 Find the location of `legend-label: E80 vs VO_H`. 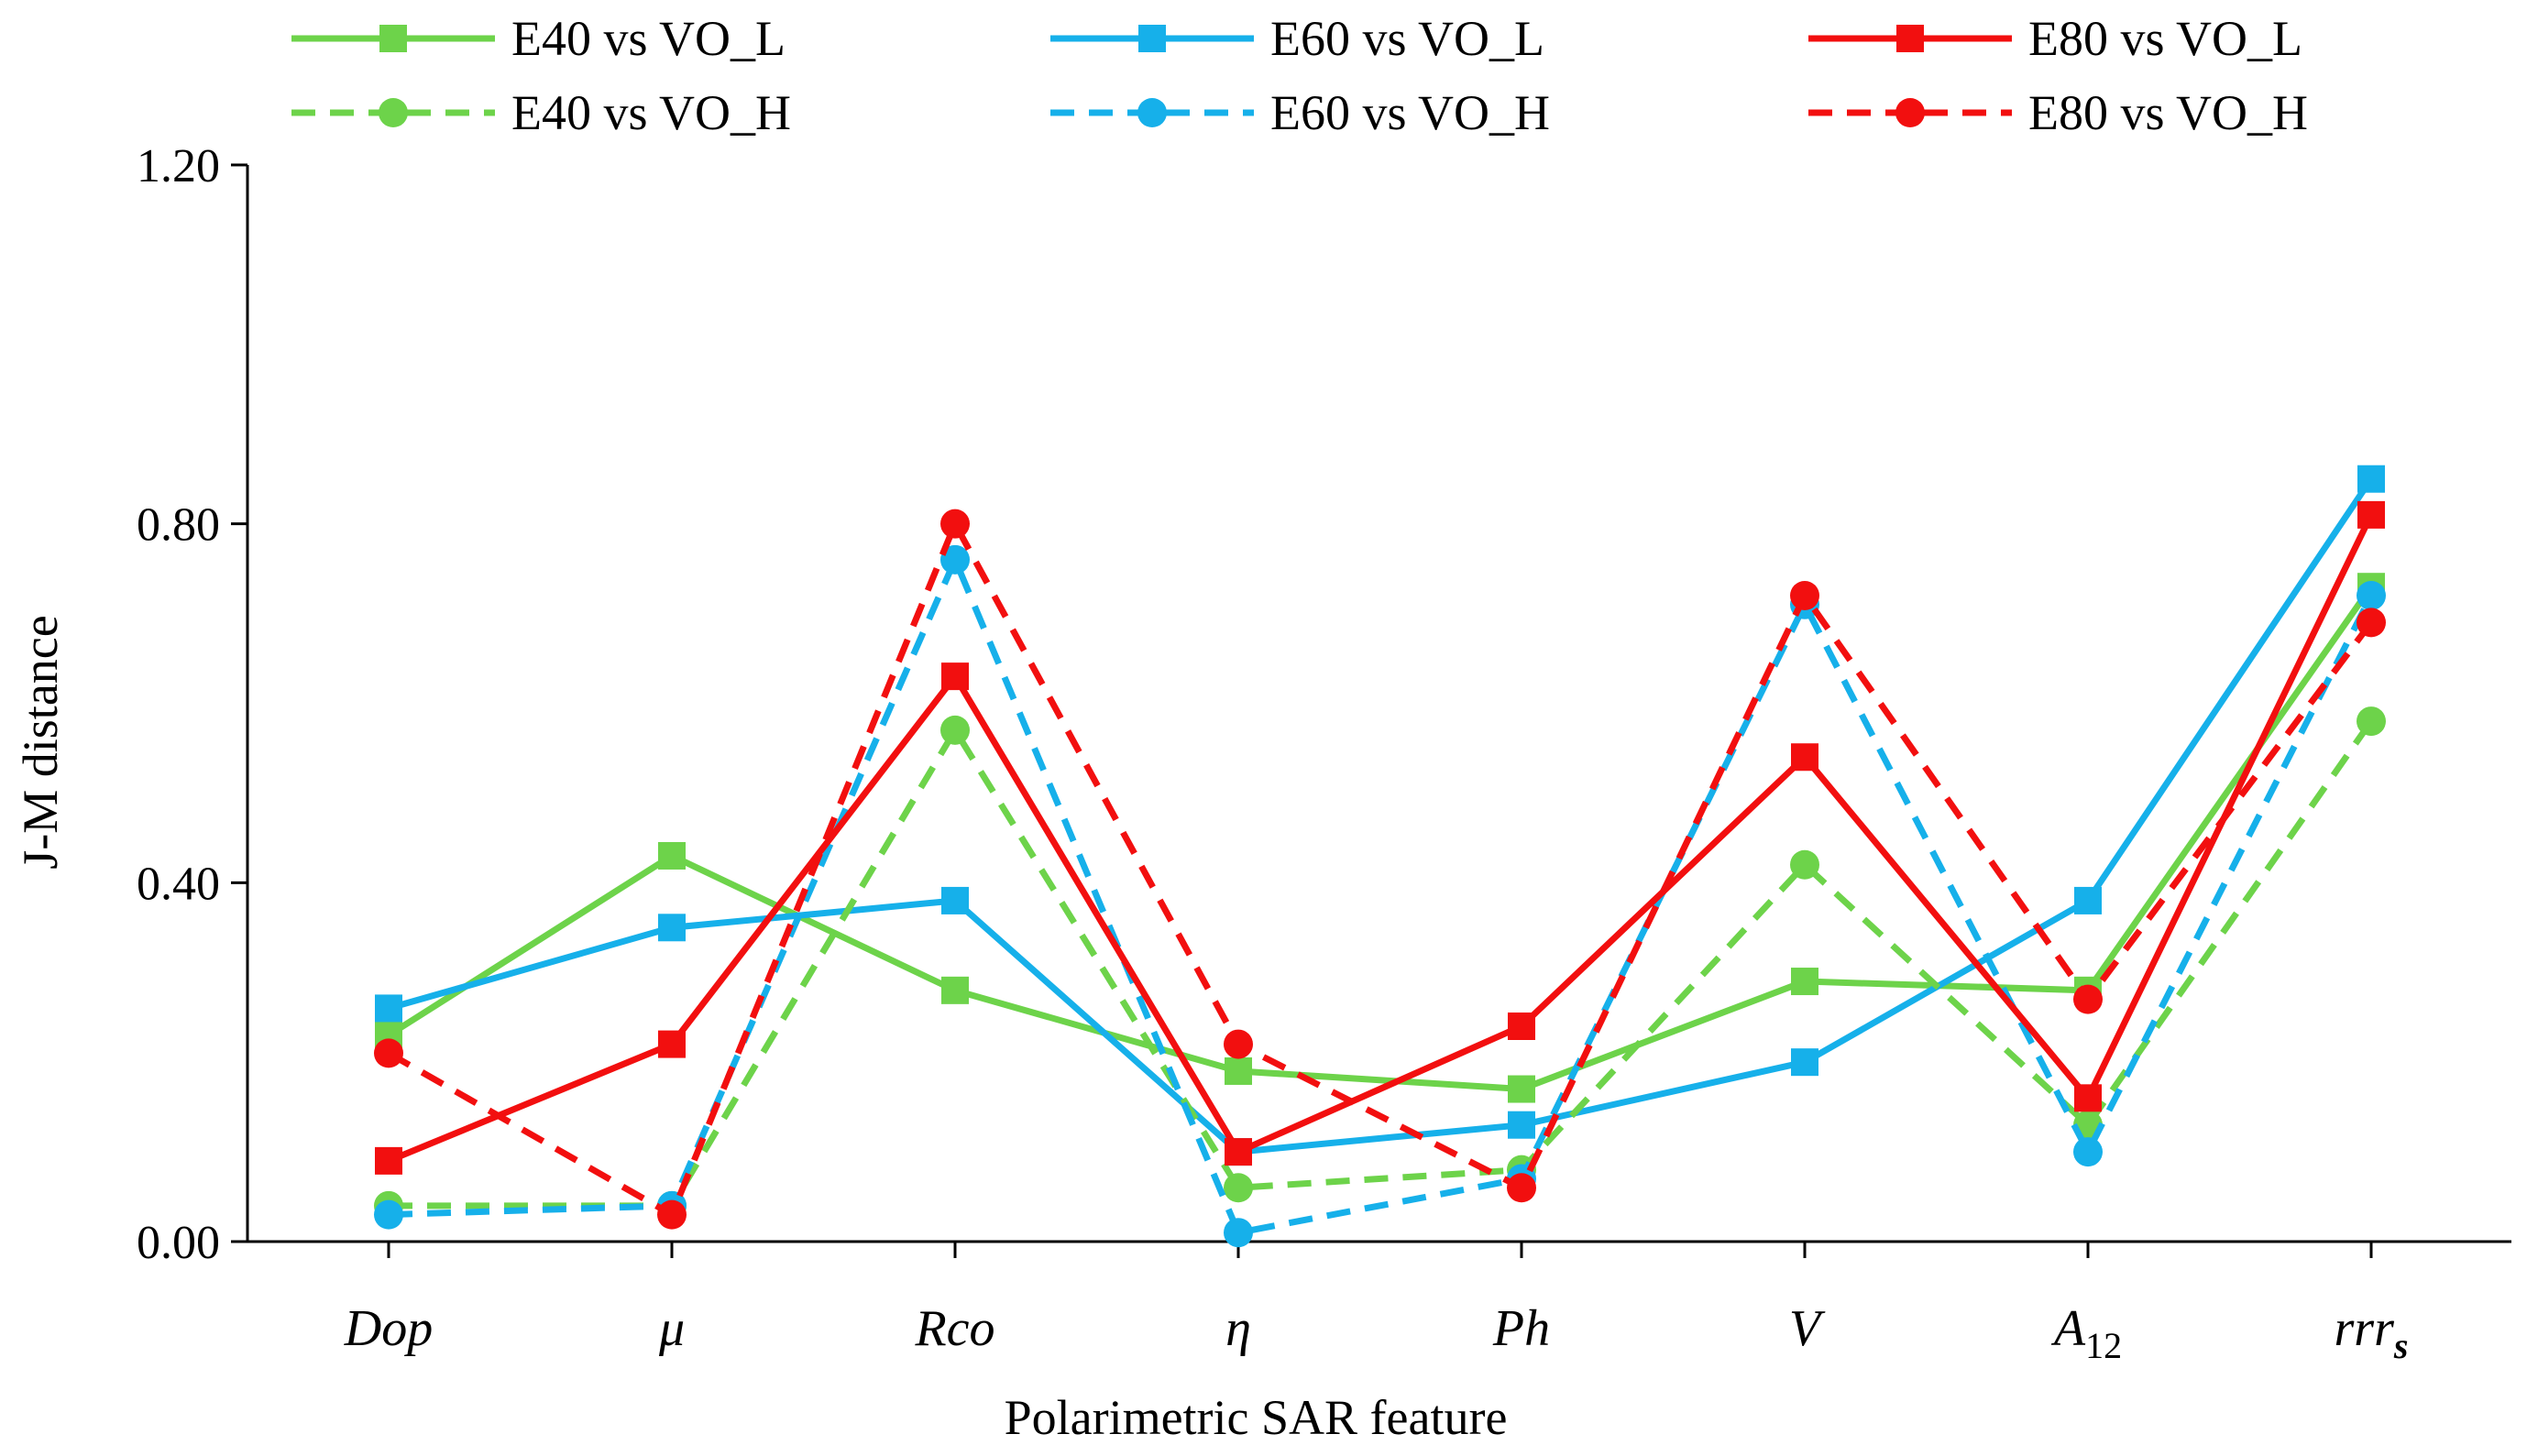

legend-label: E80 vs VO_H is located at coordinates (2168, 112).